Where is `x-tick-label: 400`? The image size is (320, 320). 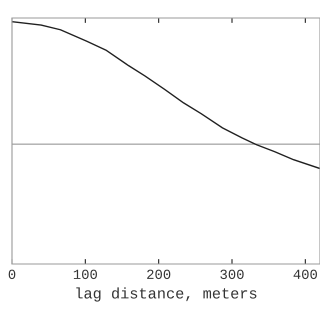 x-tick-label: 400 is located at coordinates (305, 275).